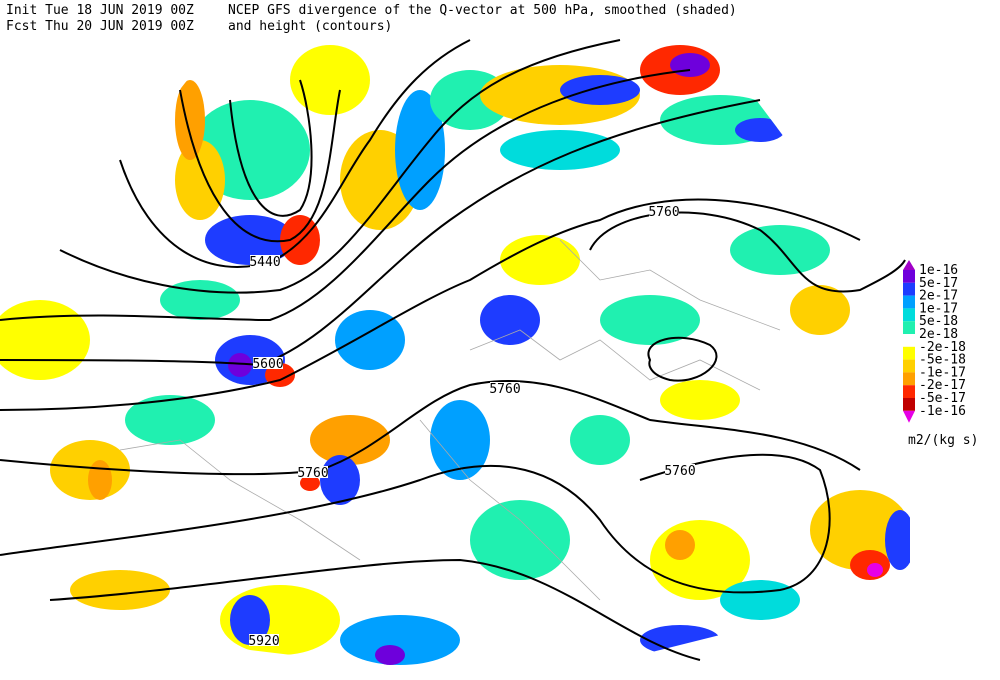  What do you see at coordinates (938, 296) in the screenshot?
I see `colorbar-label: 2e-17` at bounding box center [938, 296].